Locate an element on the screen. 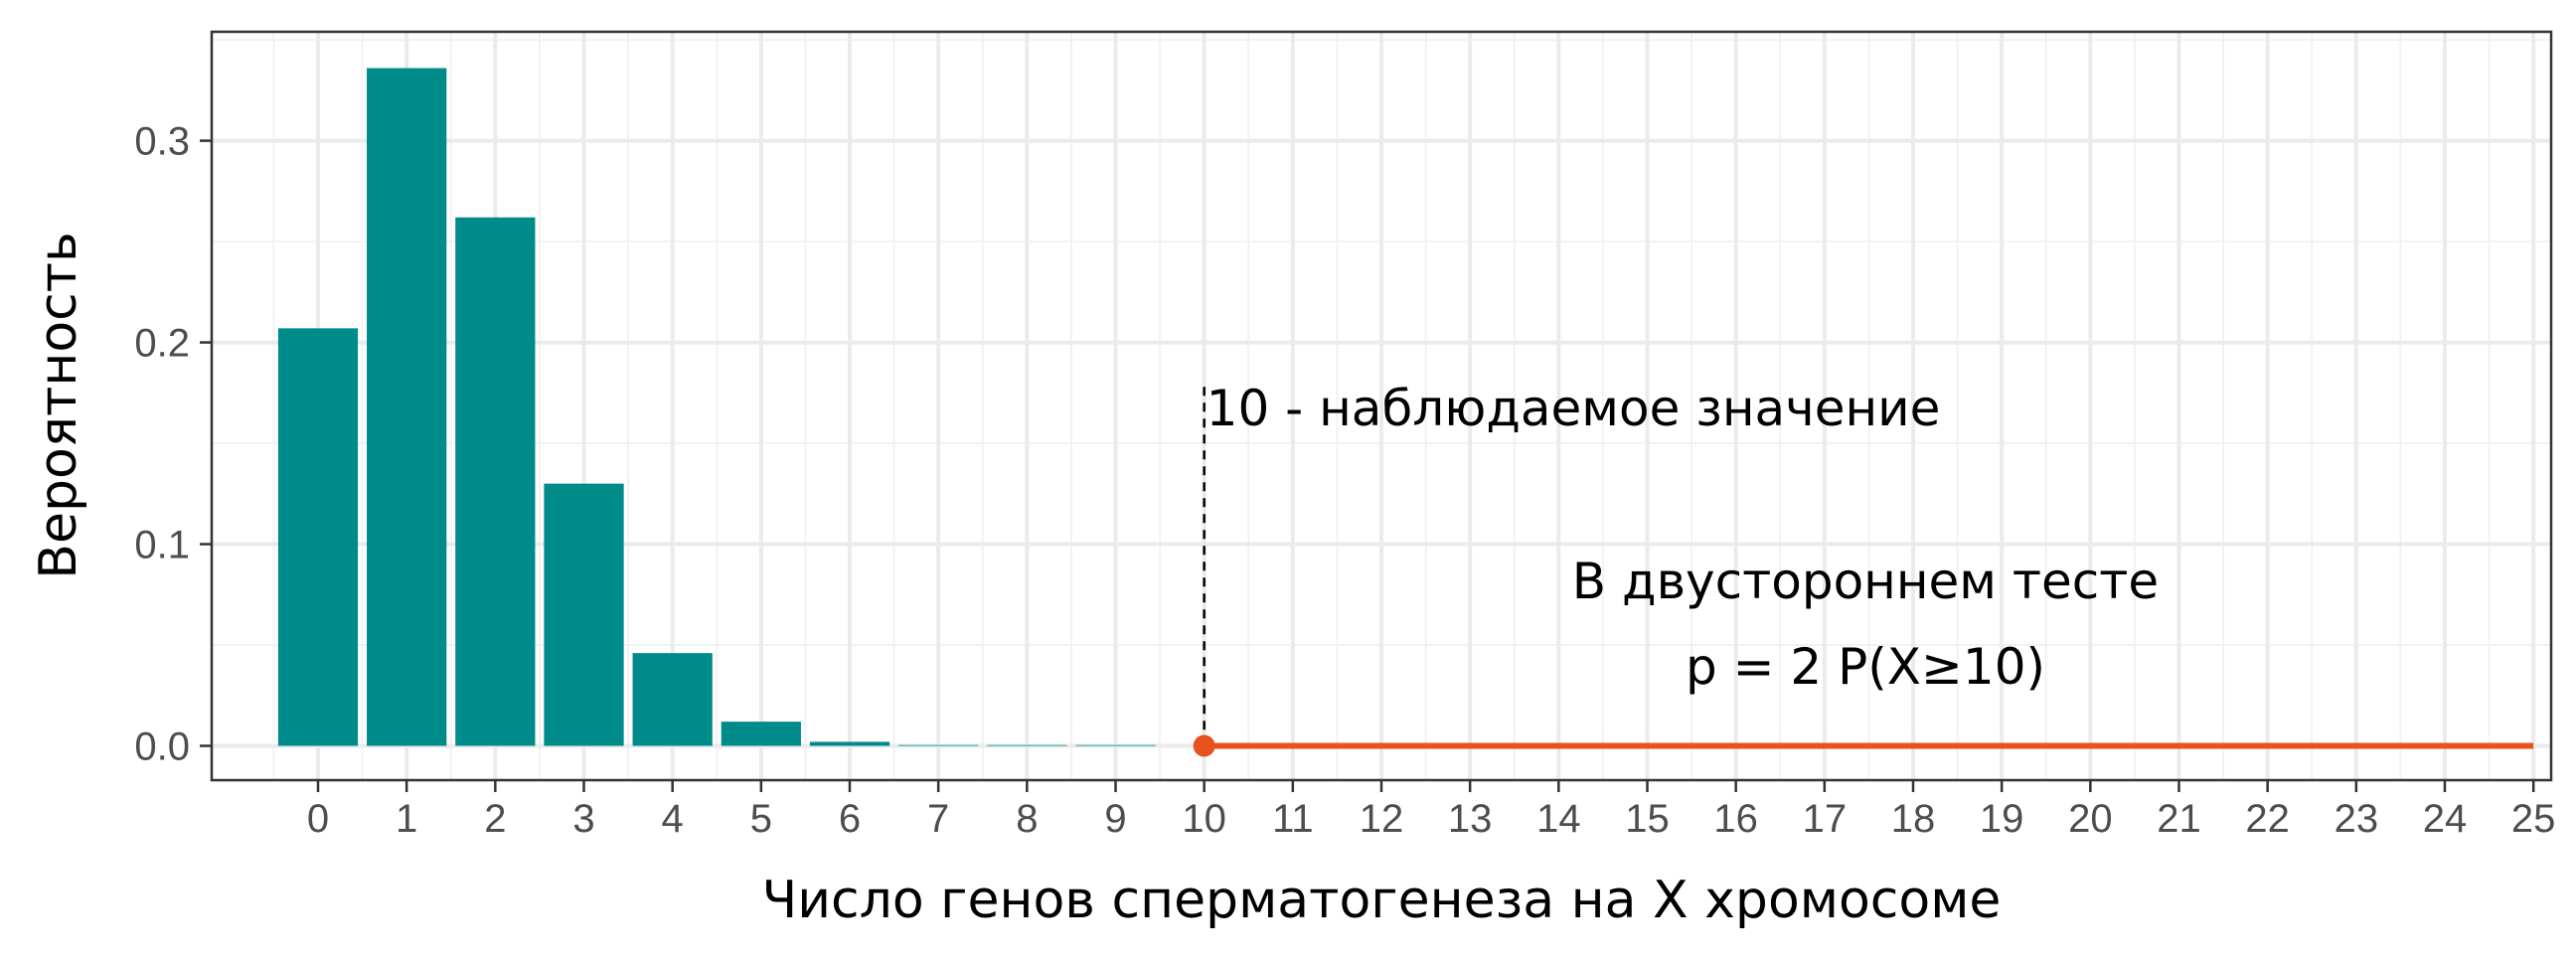 Image resolution: width=2576 pixels, height=966 pixels. y-tick-label: 0.2 is located at coordinates (162, 344).